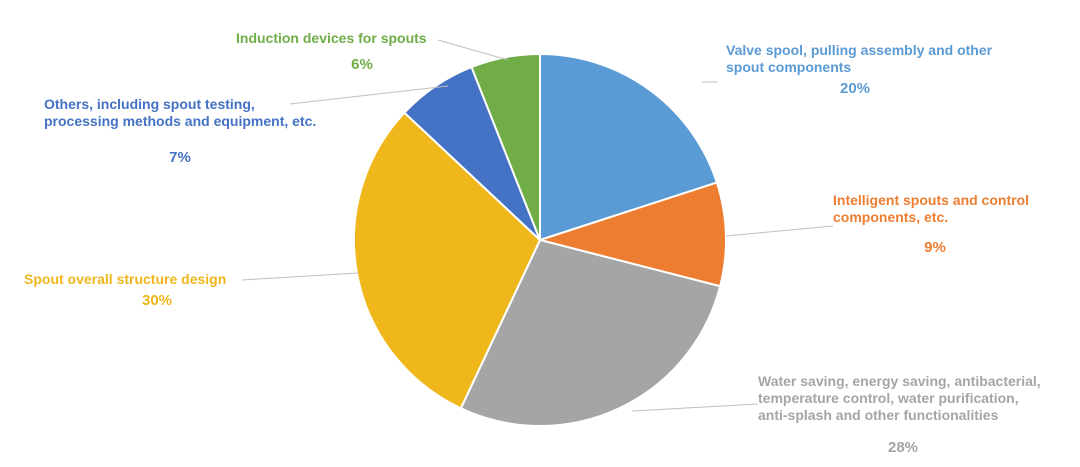  What do you see at coordinates (855, 88) in the screenshot?
I see `slice-percent-0: 20%` at bounding box center [855, 88].